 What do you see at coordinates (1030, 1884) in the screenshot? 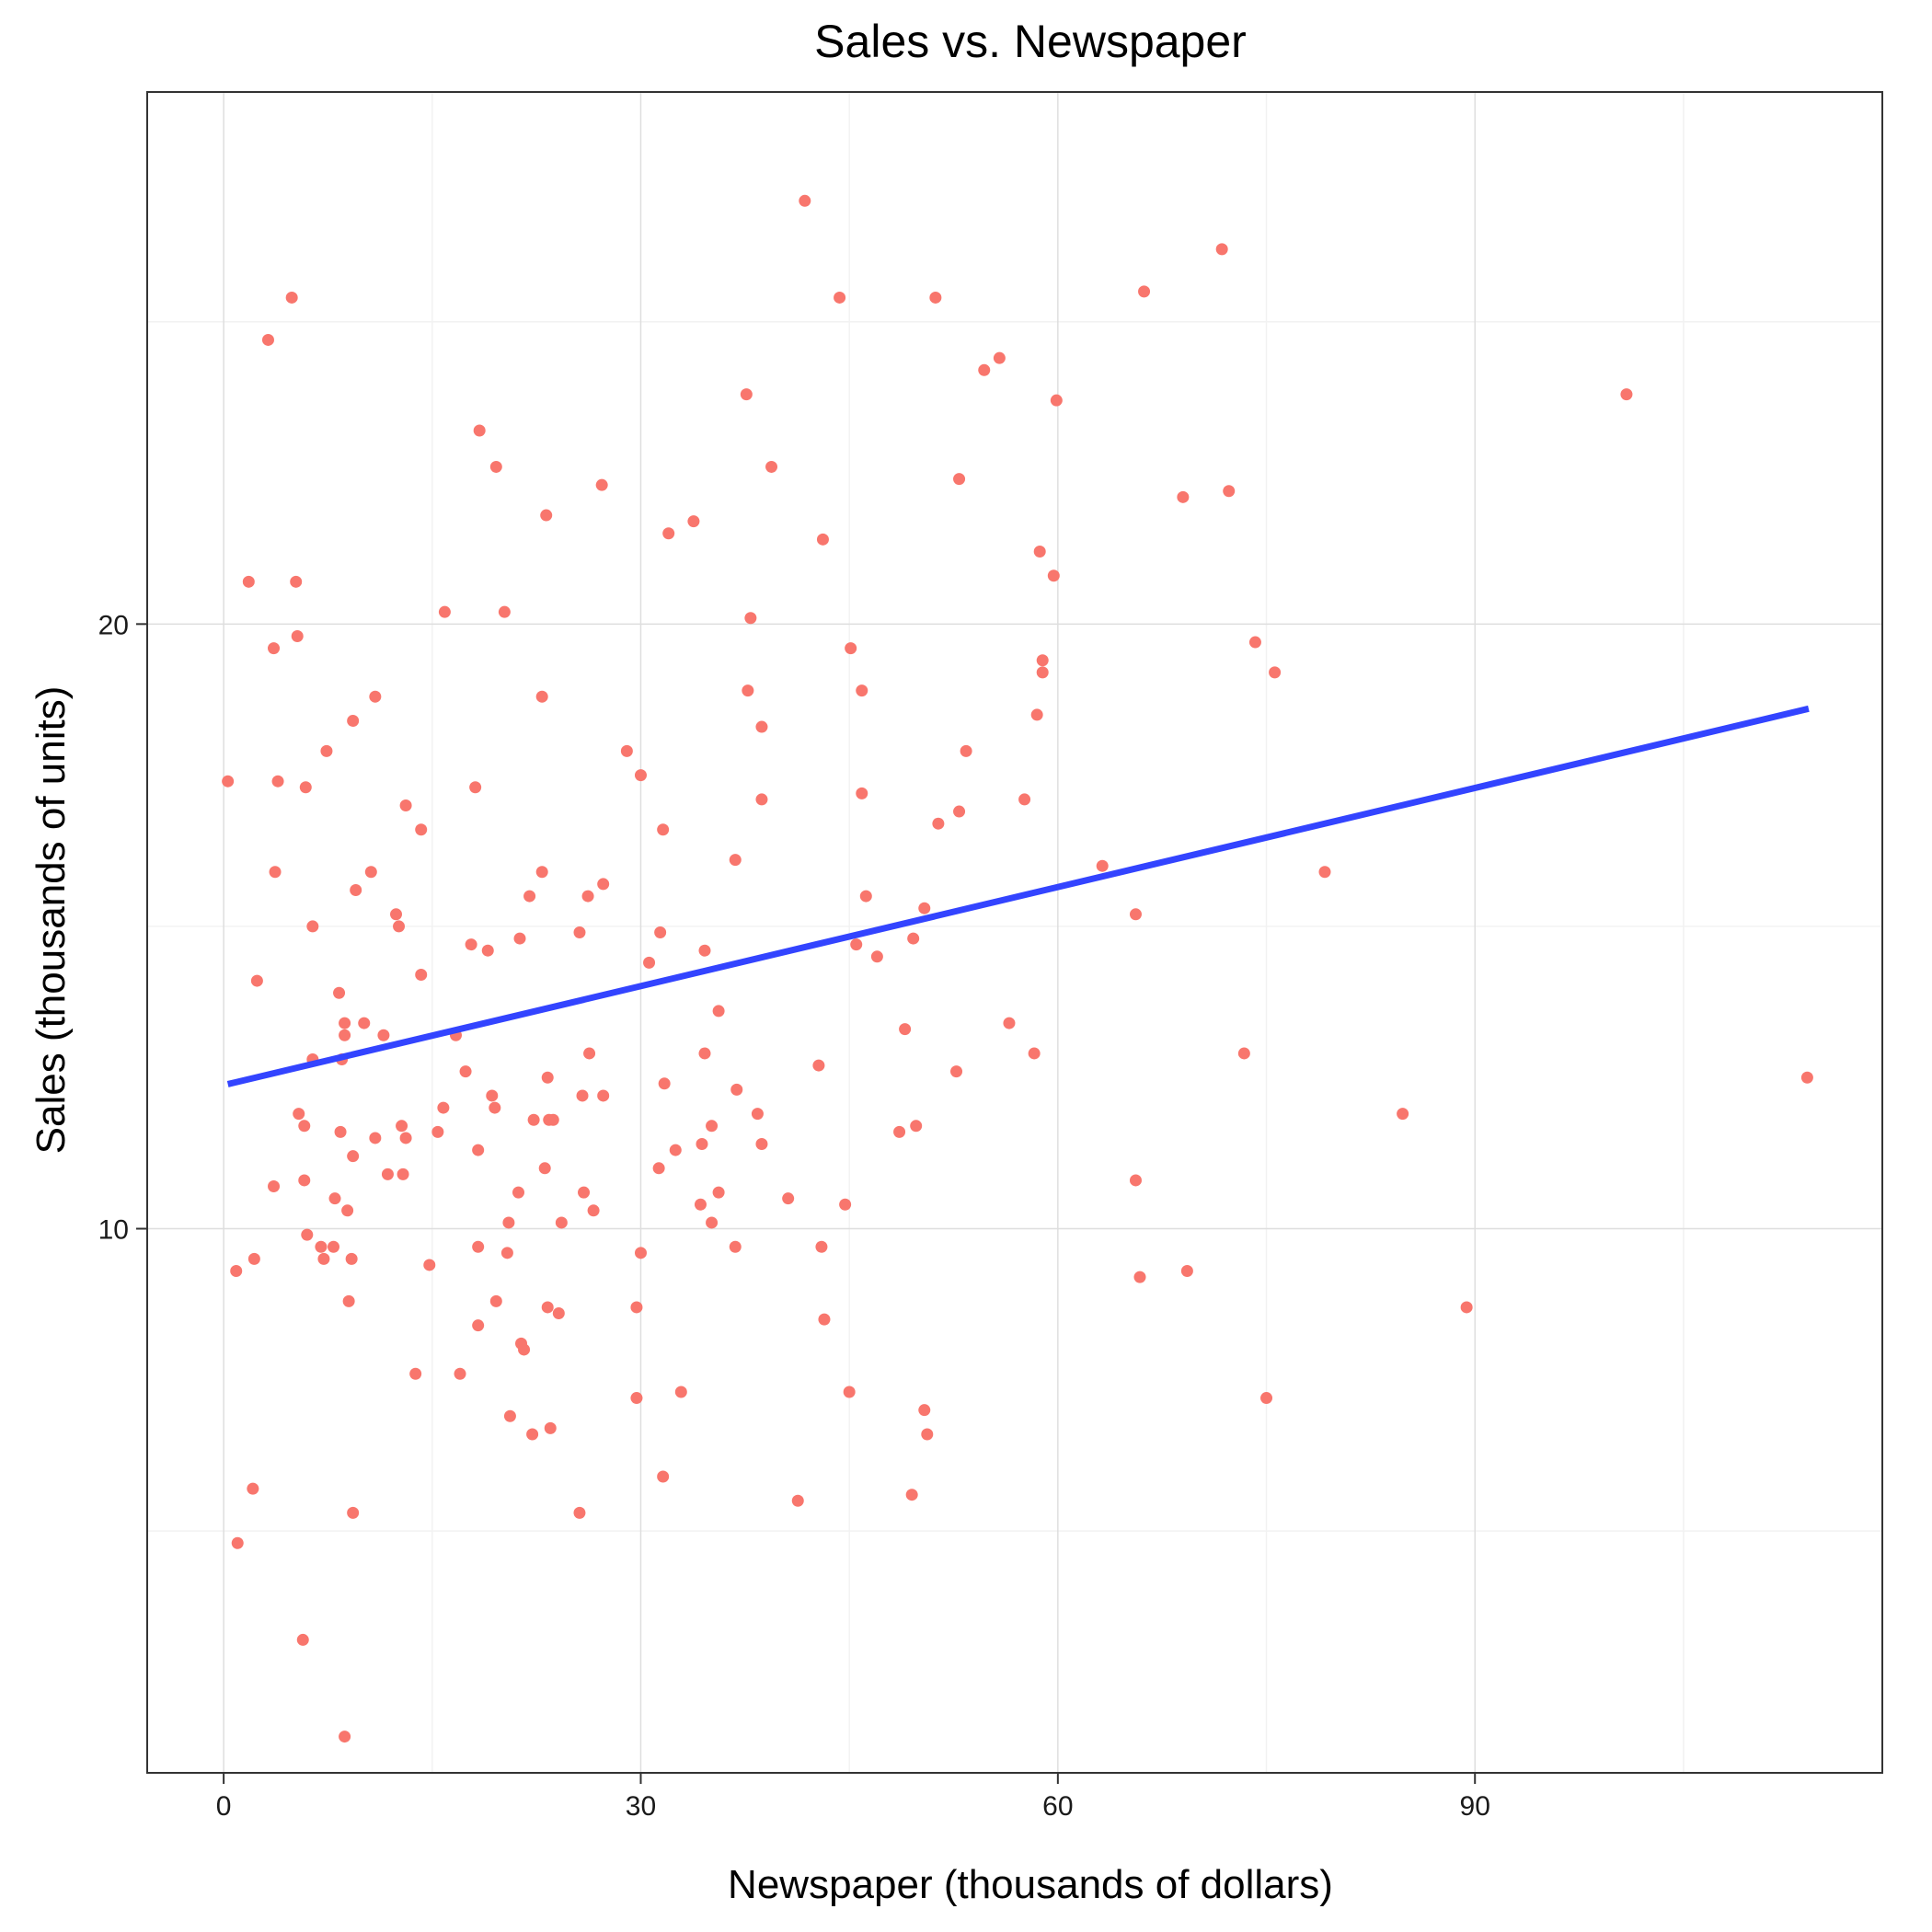
I see `x-axis-label: Newspaper (thousands of dollars)` at bounding box center [1030, 1884].